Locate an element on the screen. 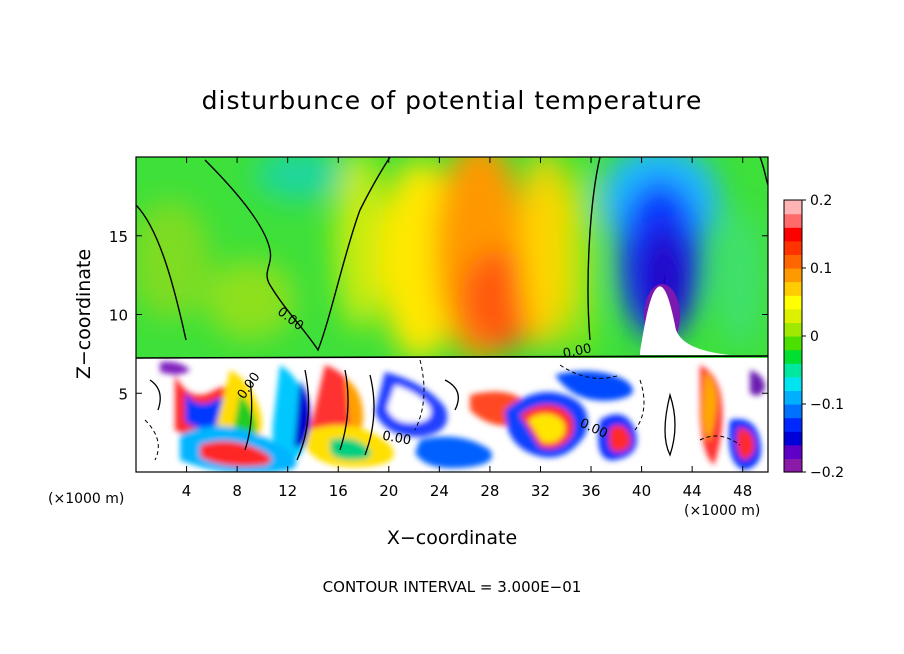 The image size is (904, 654). x-tick-label: 20 is located at coordinates (388, 491).